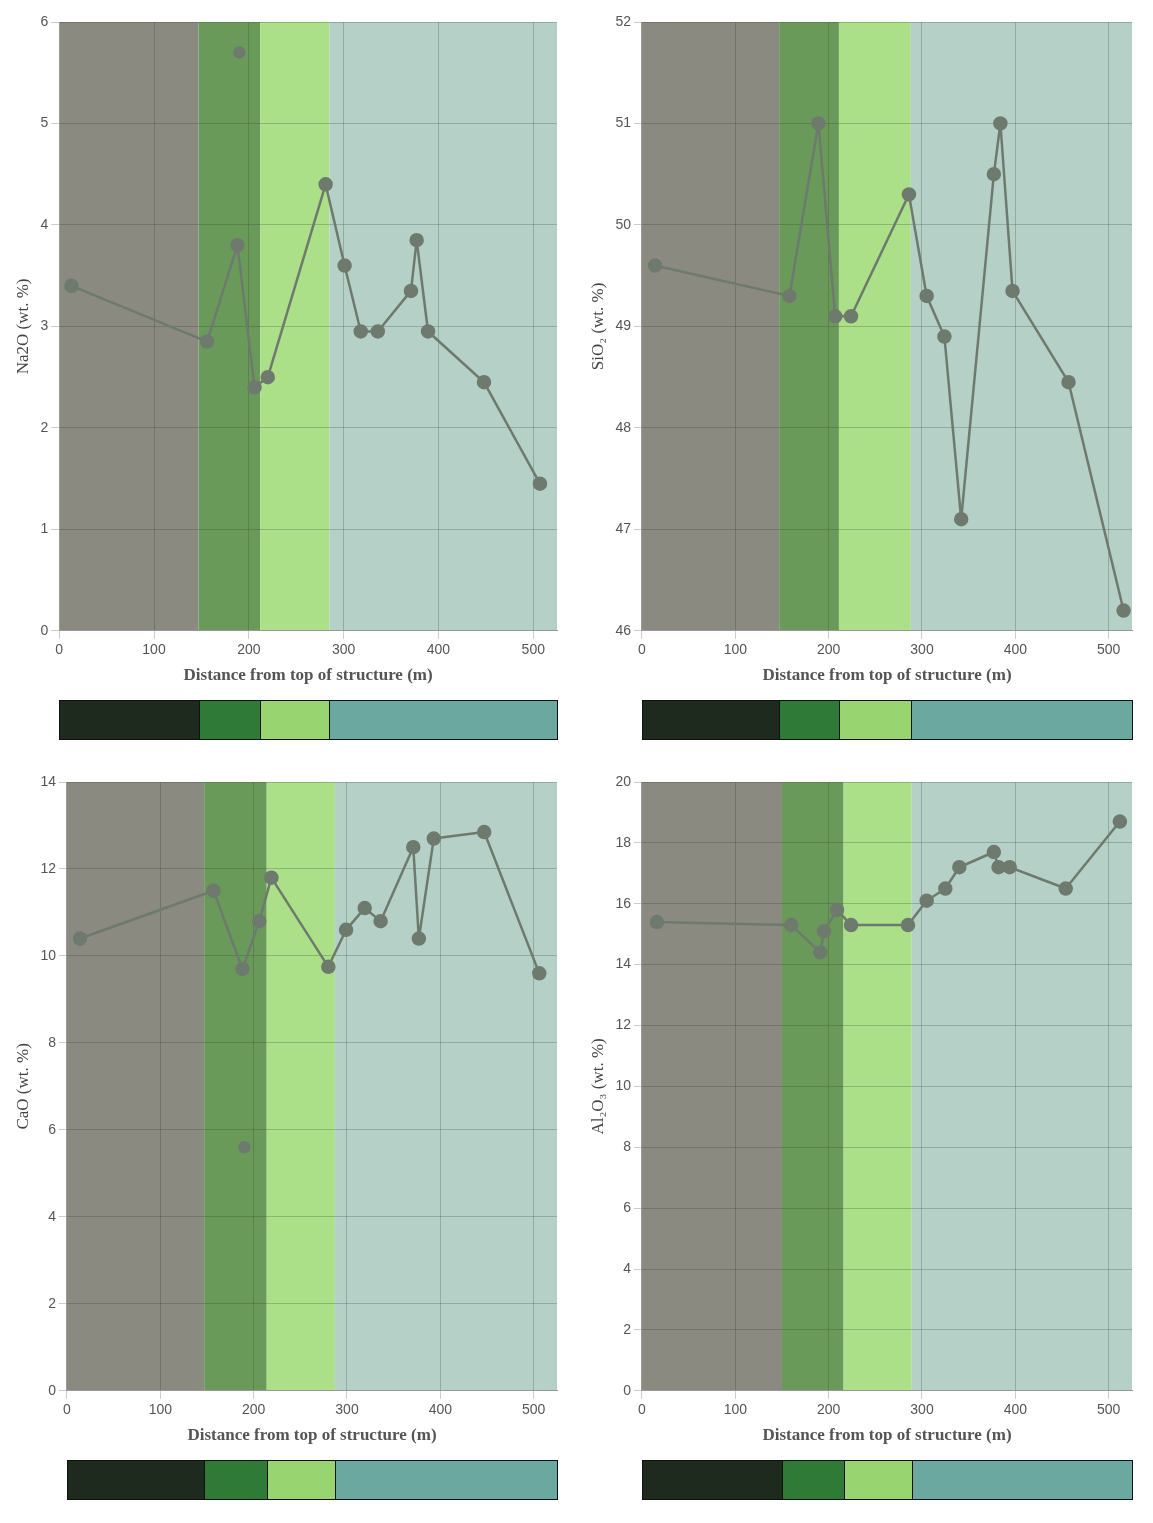  I want to click on y-tick-label: 16, so click(623, 902).